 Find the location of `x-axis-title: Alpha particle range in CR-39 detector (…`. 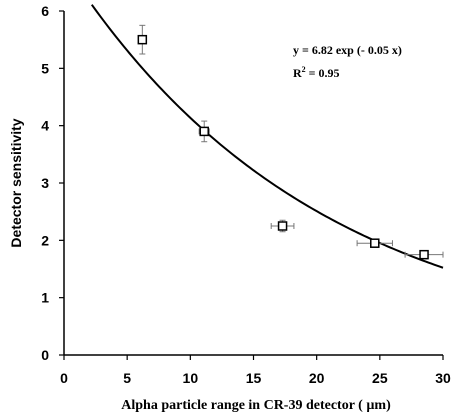

x-axis-title: Alpha particle range in CR-39 detector (… is located at coordinates (256, 405).